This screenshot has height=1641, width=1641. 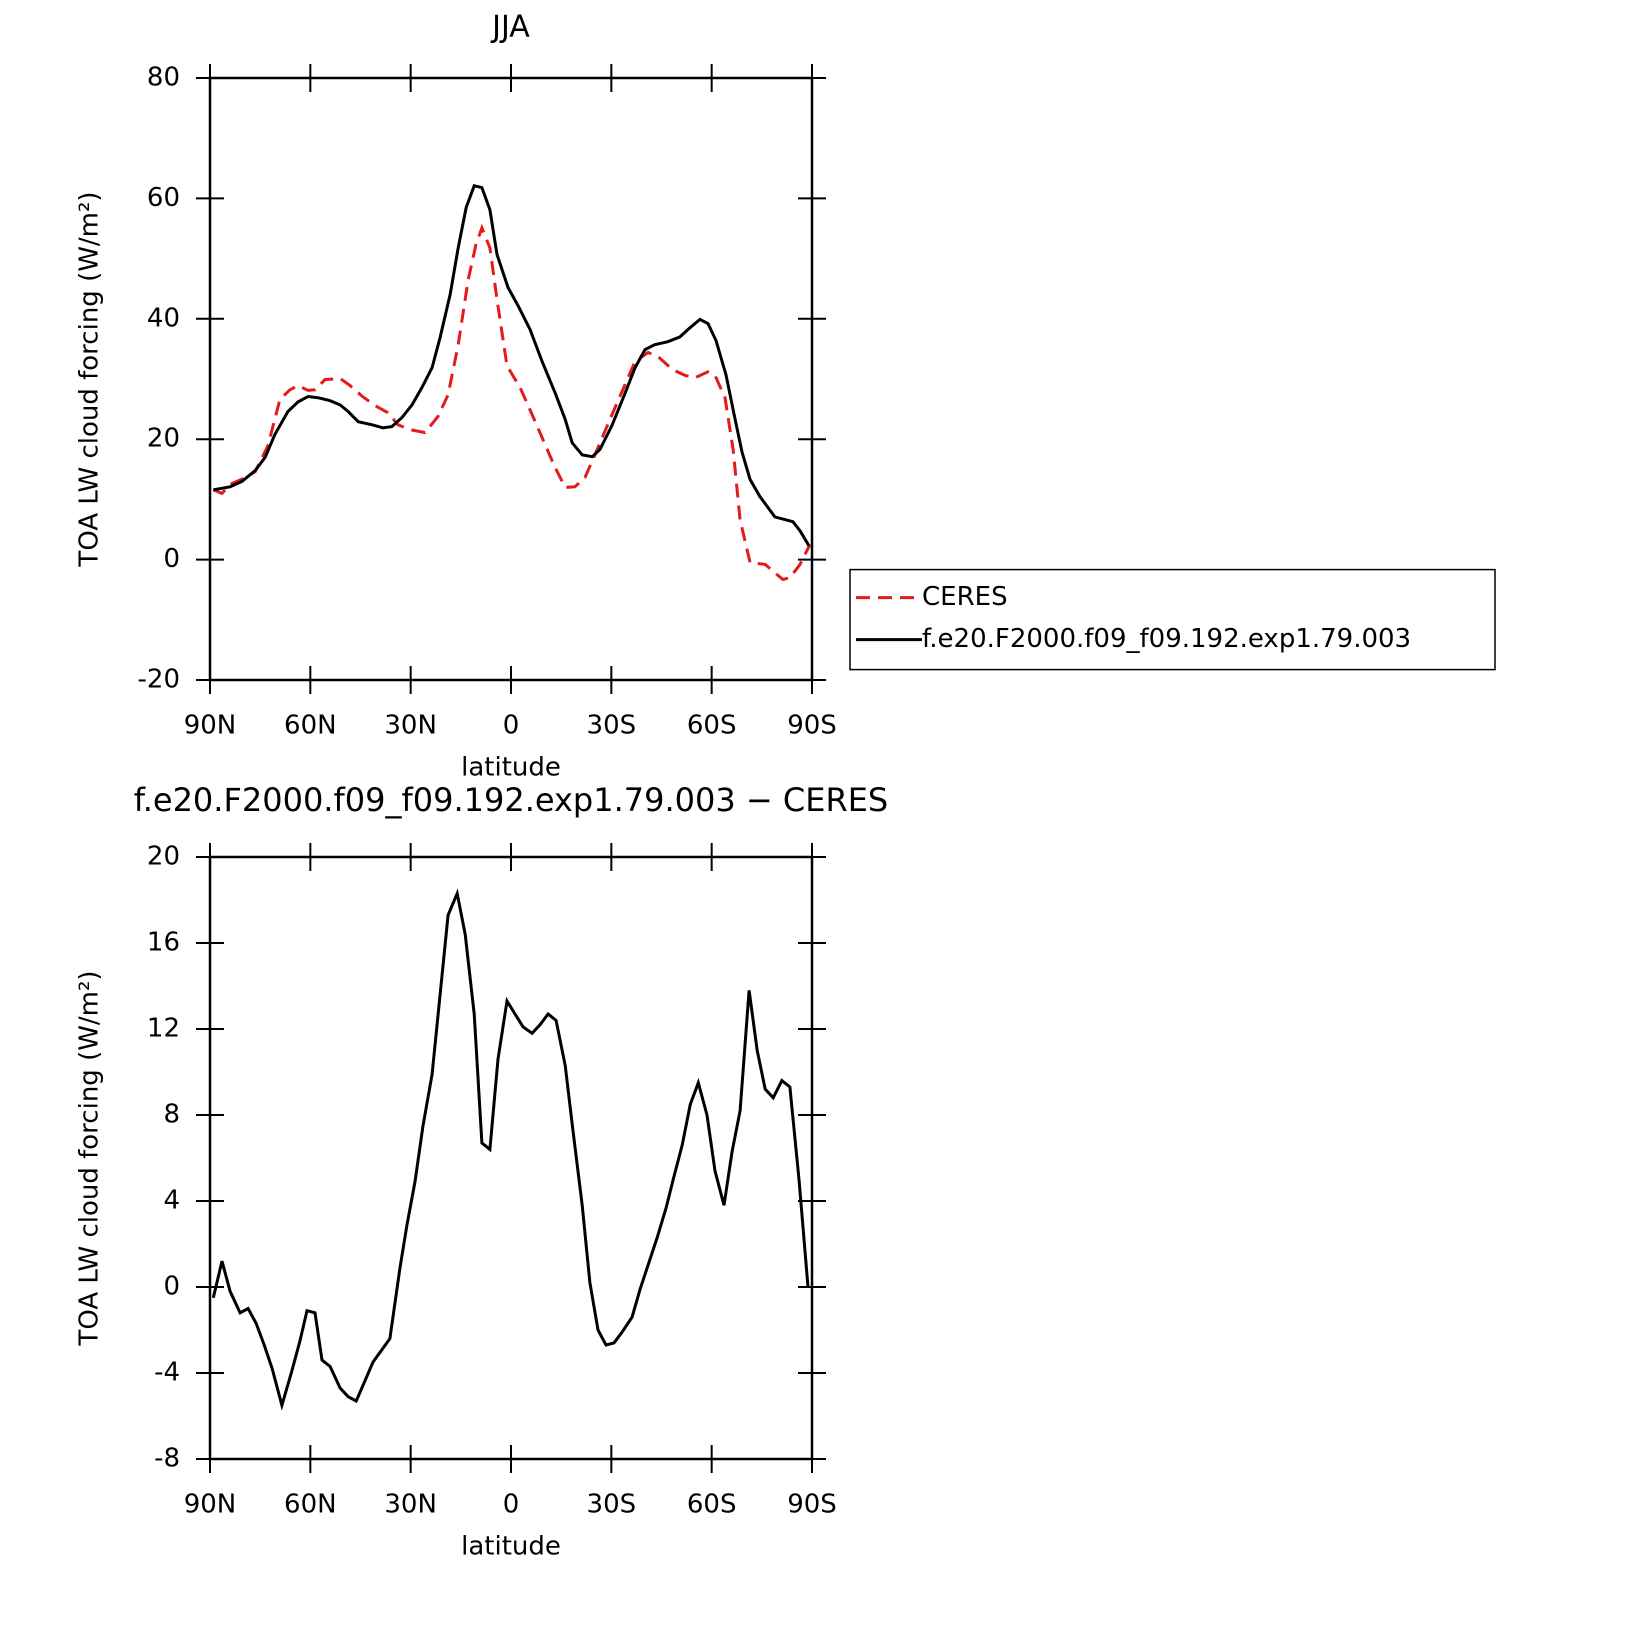 I want to click on chart-title: JJA, so click(x=510, y=27).